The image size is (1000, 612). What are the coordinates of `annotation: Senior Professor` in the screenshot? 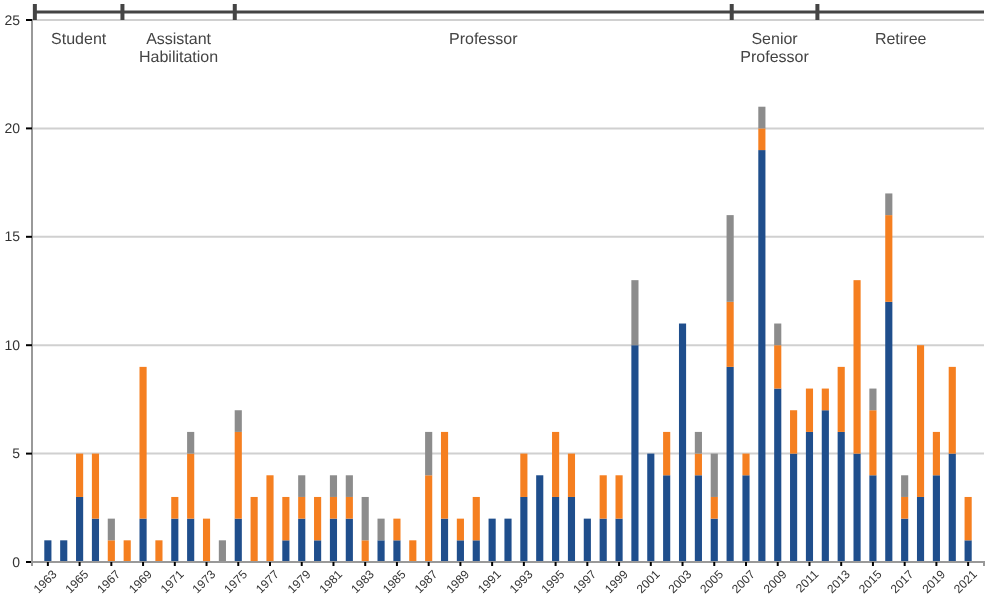 It's located at (775, 48).